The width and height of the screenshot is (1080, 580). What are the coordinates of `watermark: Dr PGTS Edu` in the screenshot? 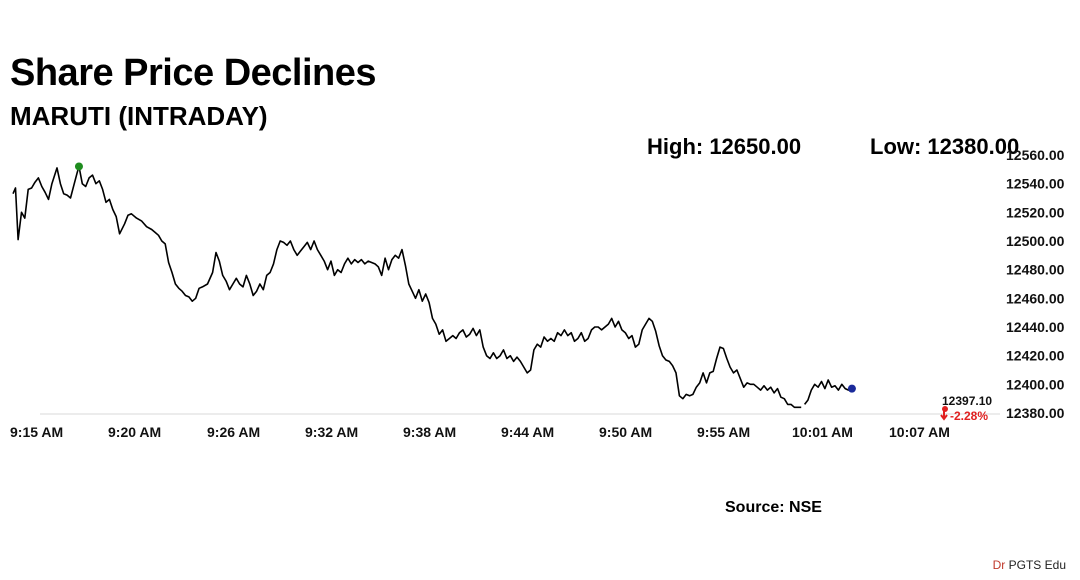 It's located at (1029, 565).